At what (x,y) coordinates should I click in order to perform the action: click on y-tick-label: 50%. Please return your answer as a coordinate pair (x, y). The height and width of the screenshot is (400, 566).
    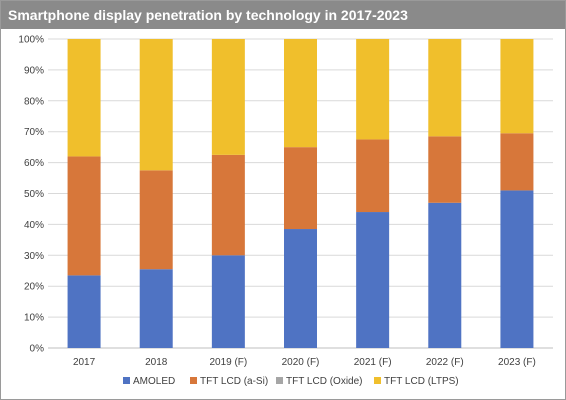
    Looking at the image, I should click on (34, 194).